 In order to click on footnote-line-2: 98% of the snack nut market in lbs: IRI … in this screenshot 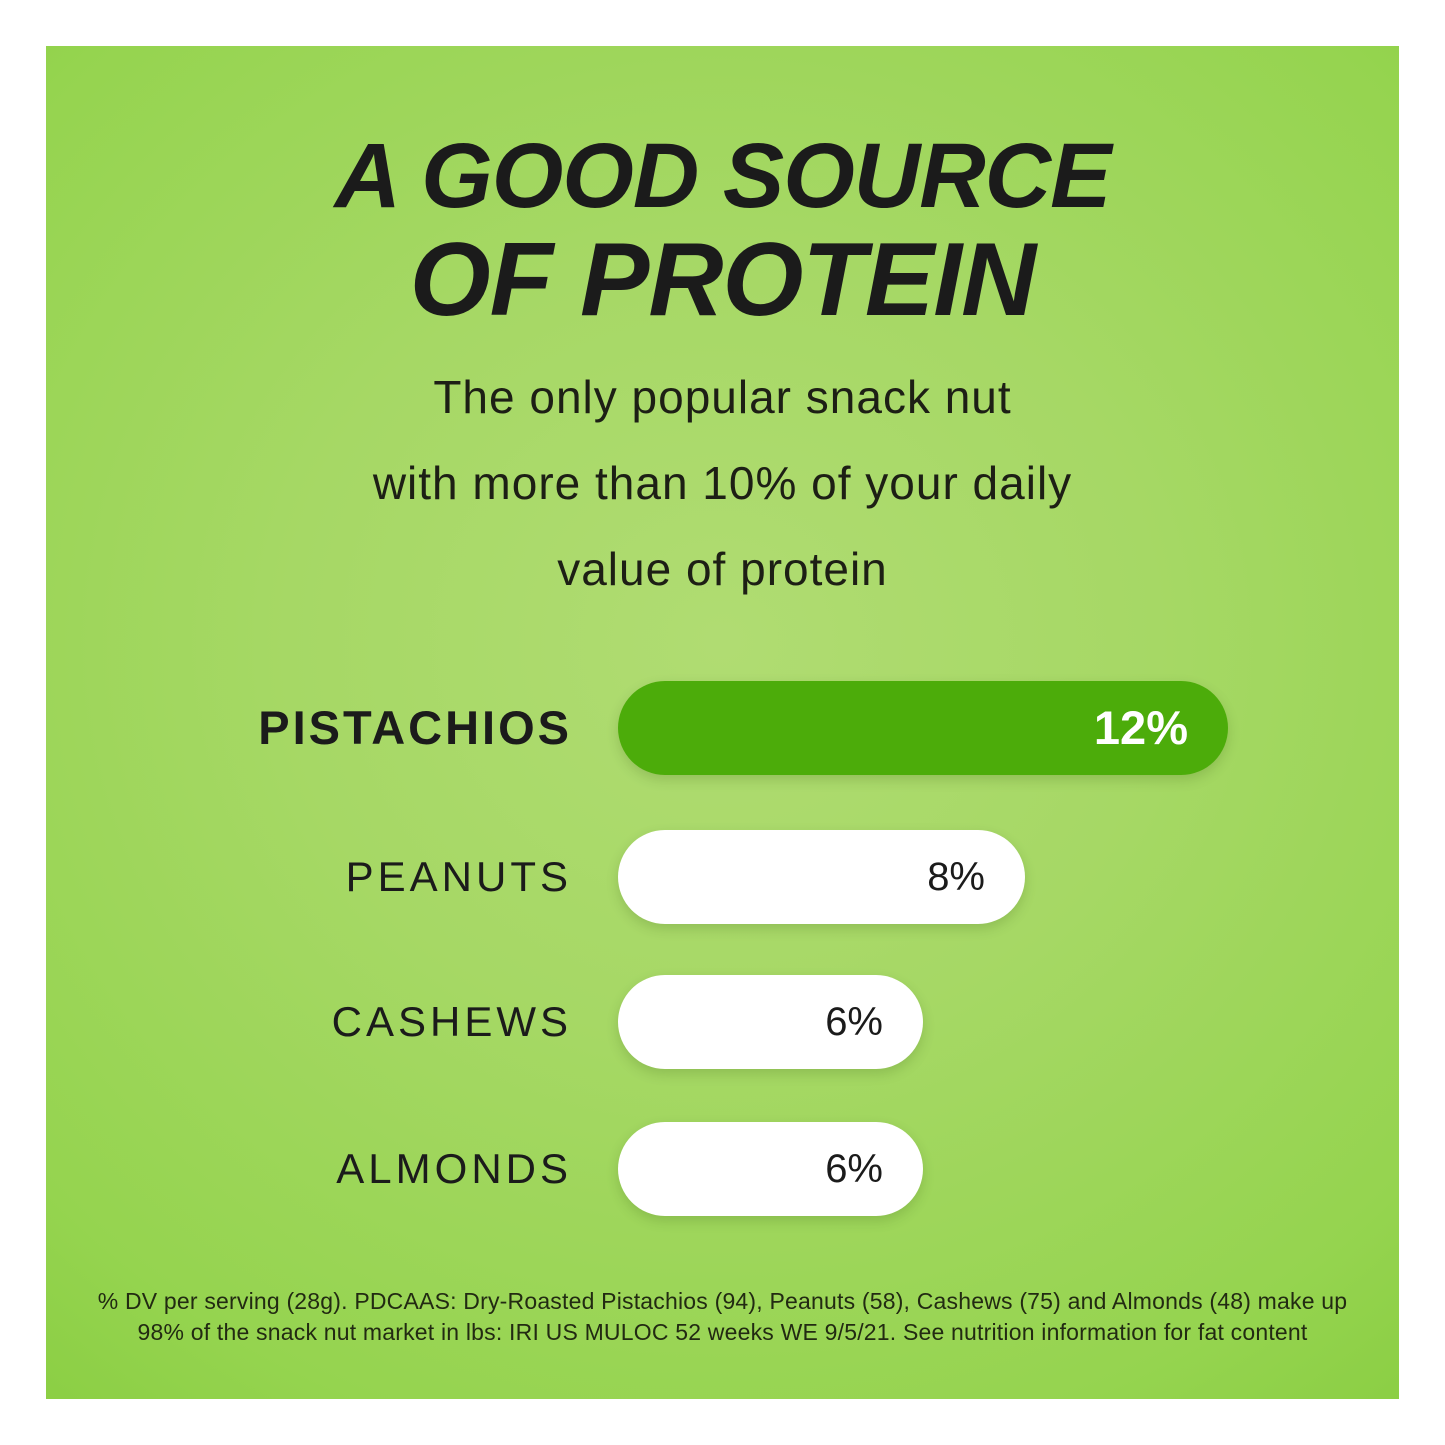, I will do `click(722, 1332)`.